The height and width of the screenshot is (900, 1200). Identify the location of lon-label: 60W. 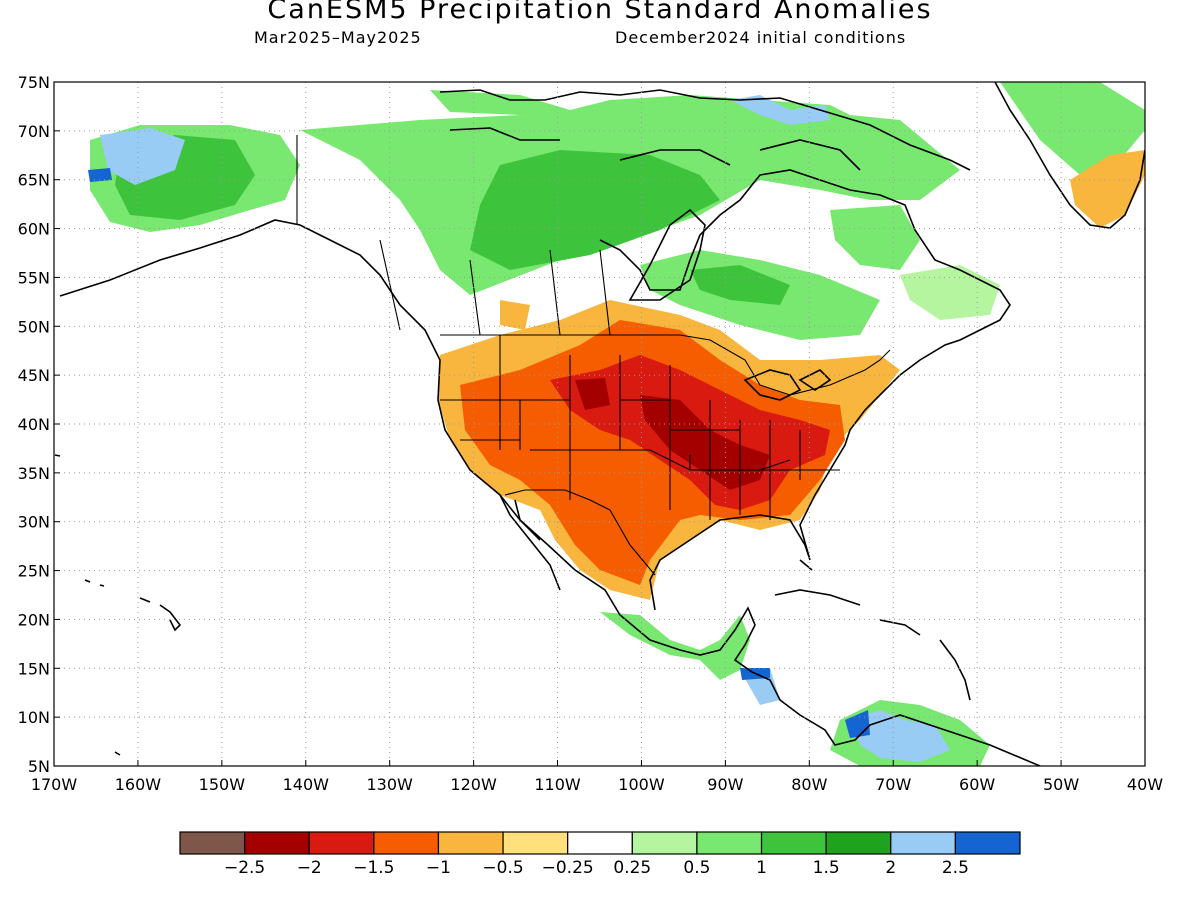
(977, 784).